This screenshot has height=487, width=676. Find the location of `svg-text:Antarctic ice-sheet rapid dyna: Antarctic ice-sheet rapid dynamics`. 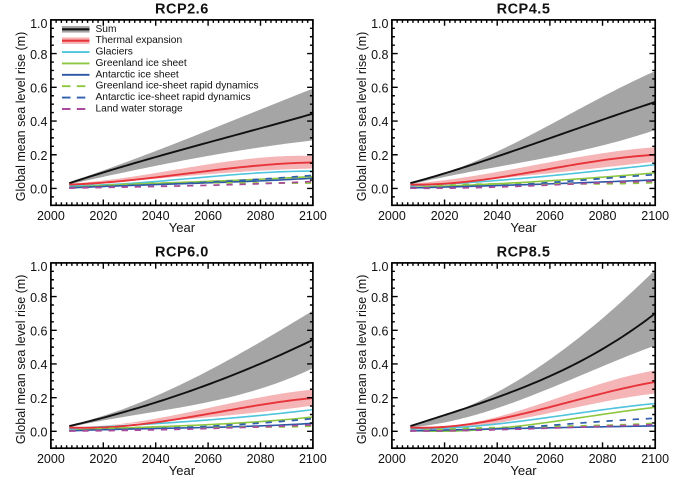

svg-text:Antarctic ice-sheet rapid dyna: Antarctic ice-sheet rapid dynamics is located at coordinates (173, 97).